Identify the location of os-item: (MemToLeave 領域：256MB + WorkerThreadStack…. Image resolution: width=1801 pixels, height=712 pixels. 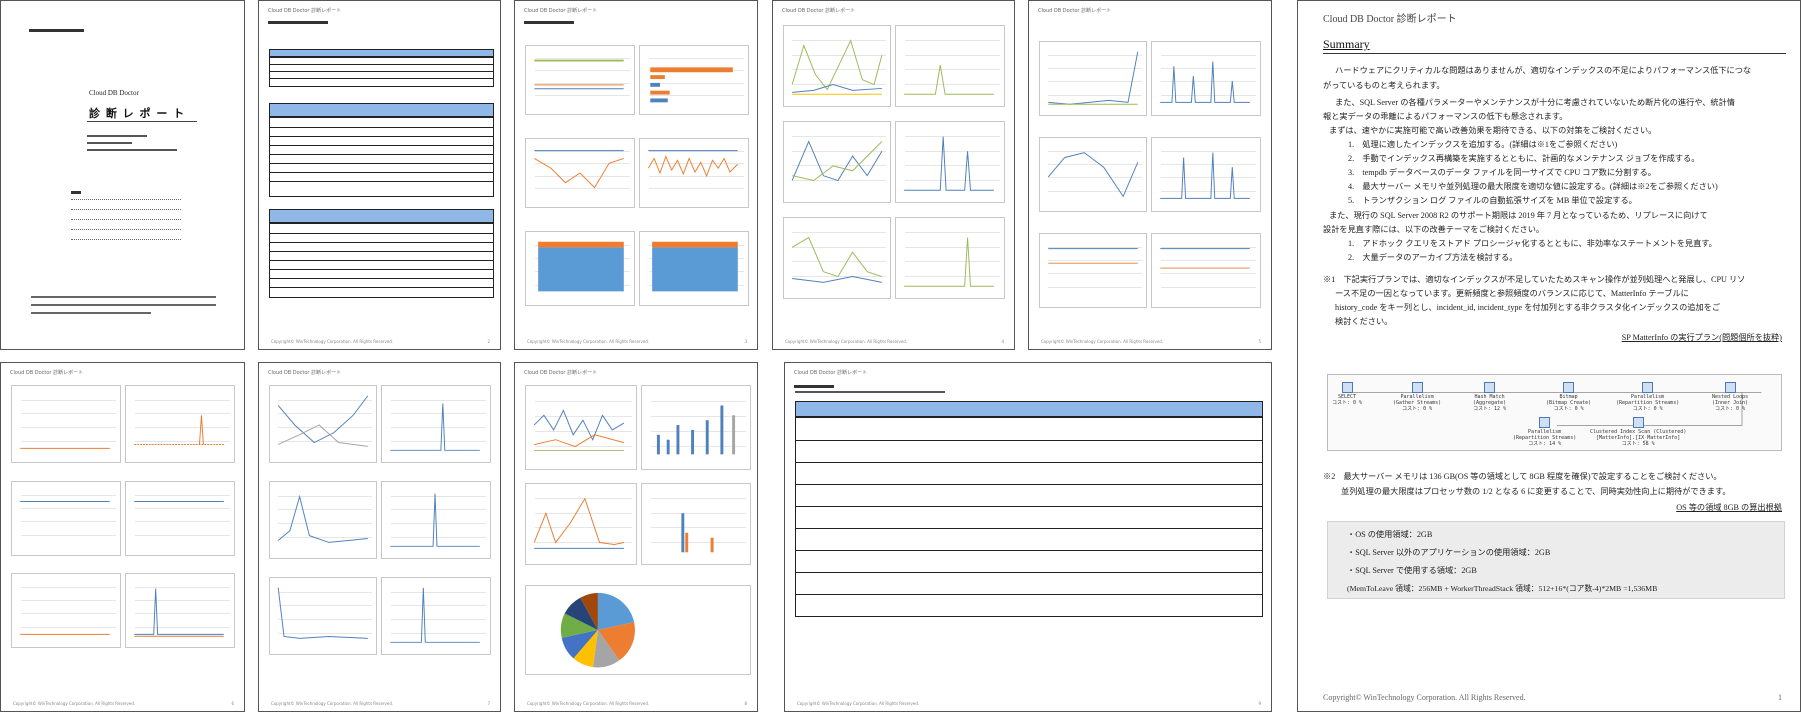
(1502, 588).